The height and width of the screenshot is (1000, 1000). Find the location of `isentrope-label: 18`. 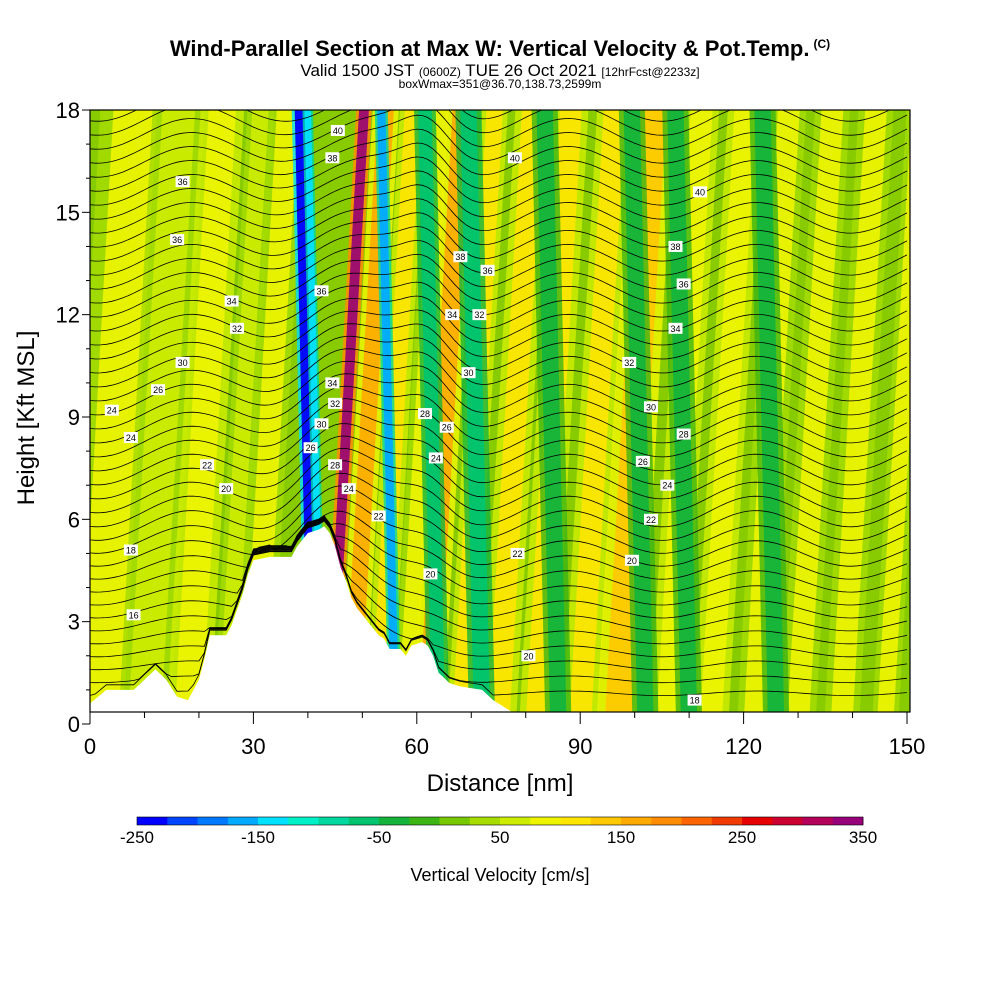

isentrope-label: 18 is located at coordinates (130, 550).